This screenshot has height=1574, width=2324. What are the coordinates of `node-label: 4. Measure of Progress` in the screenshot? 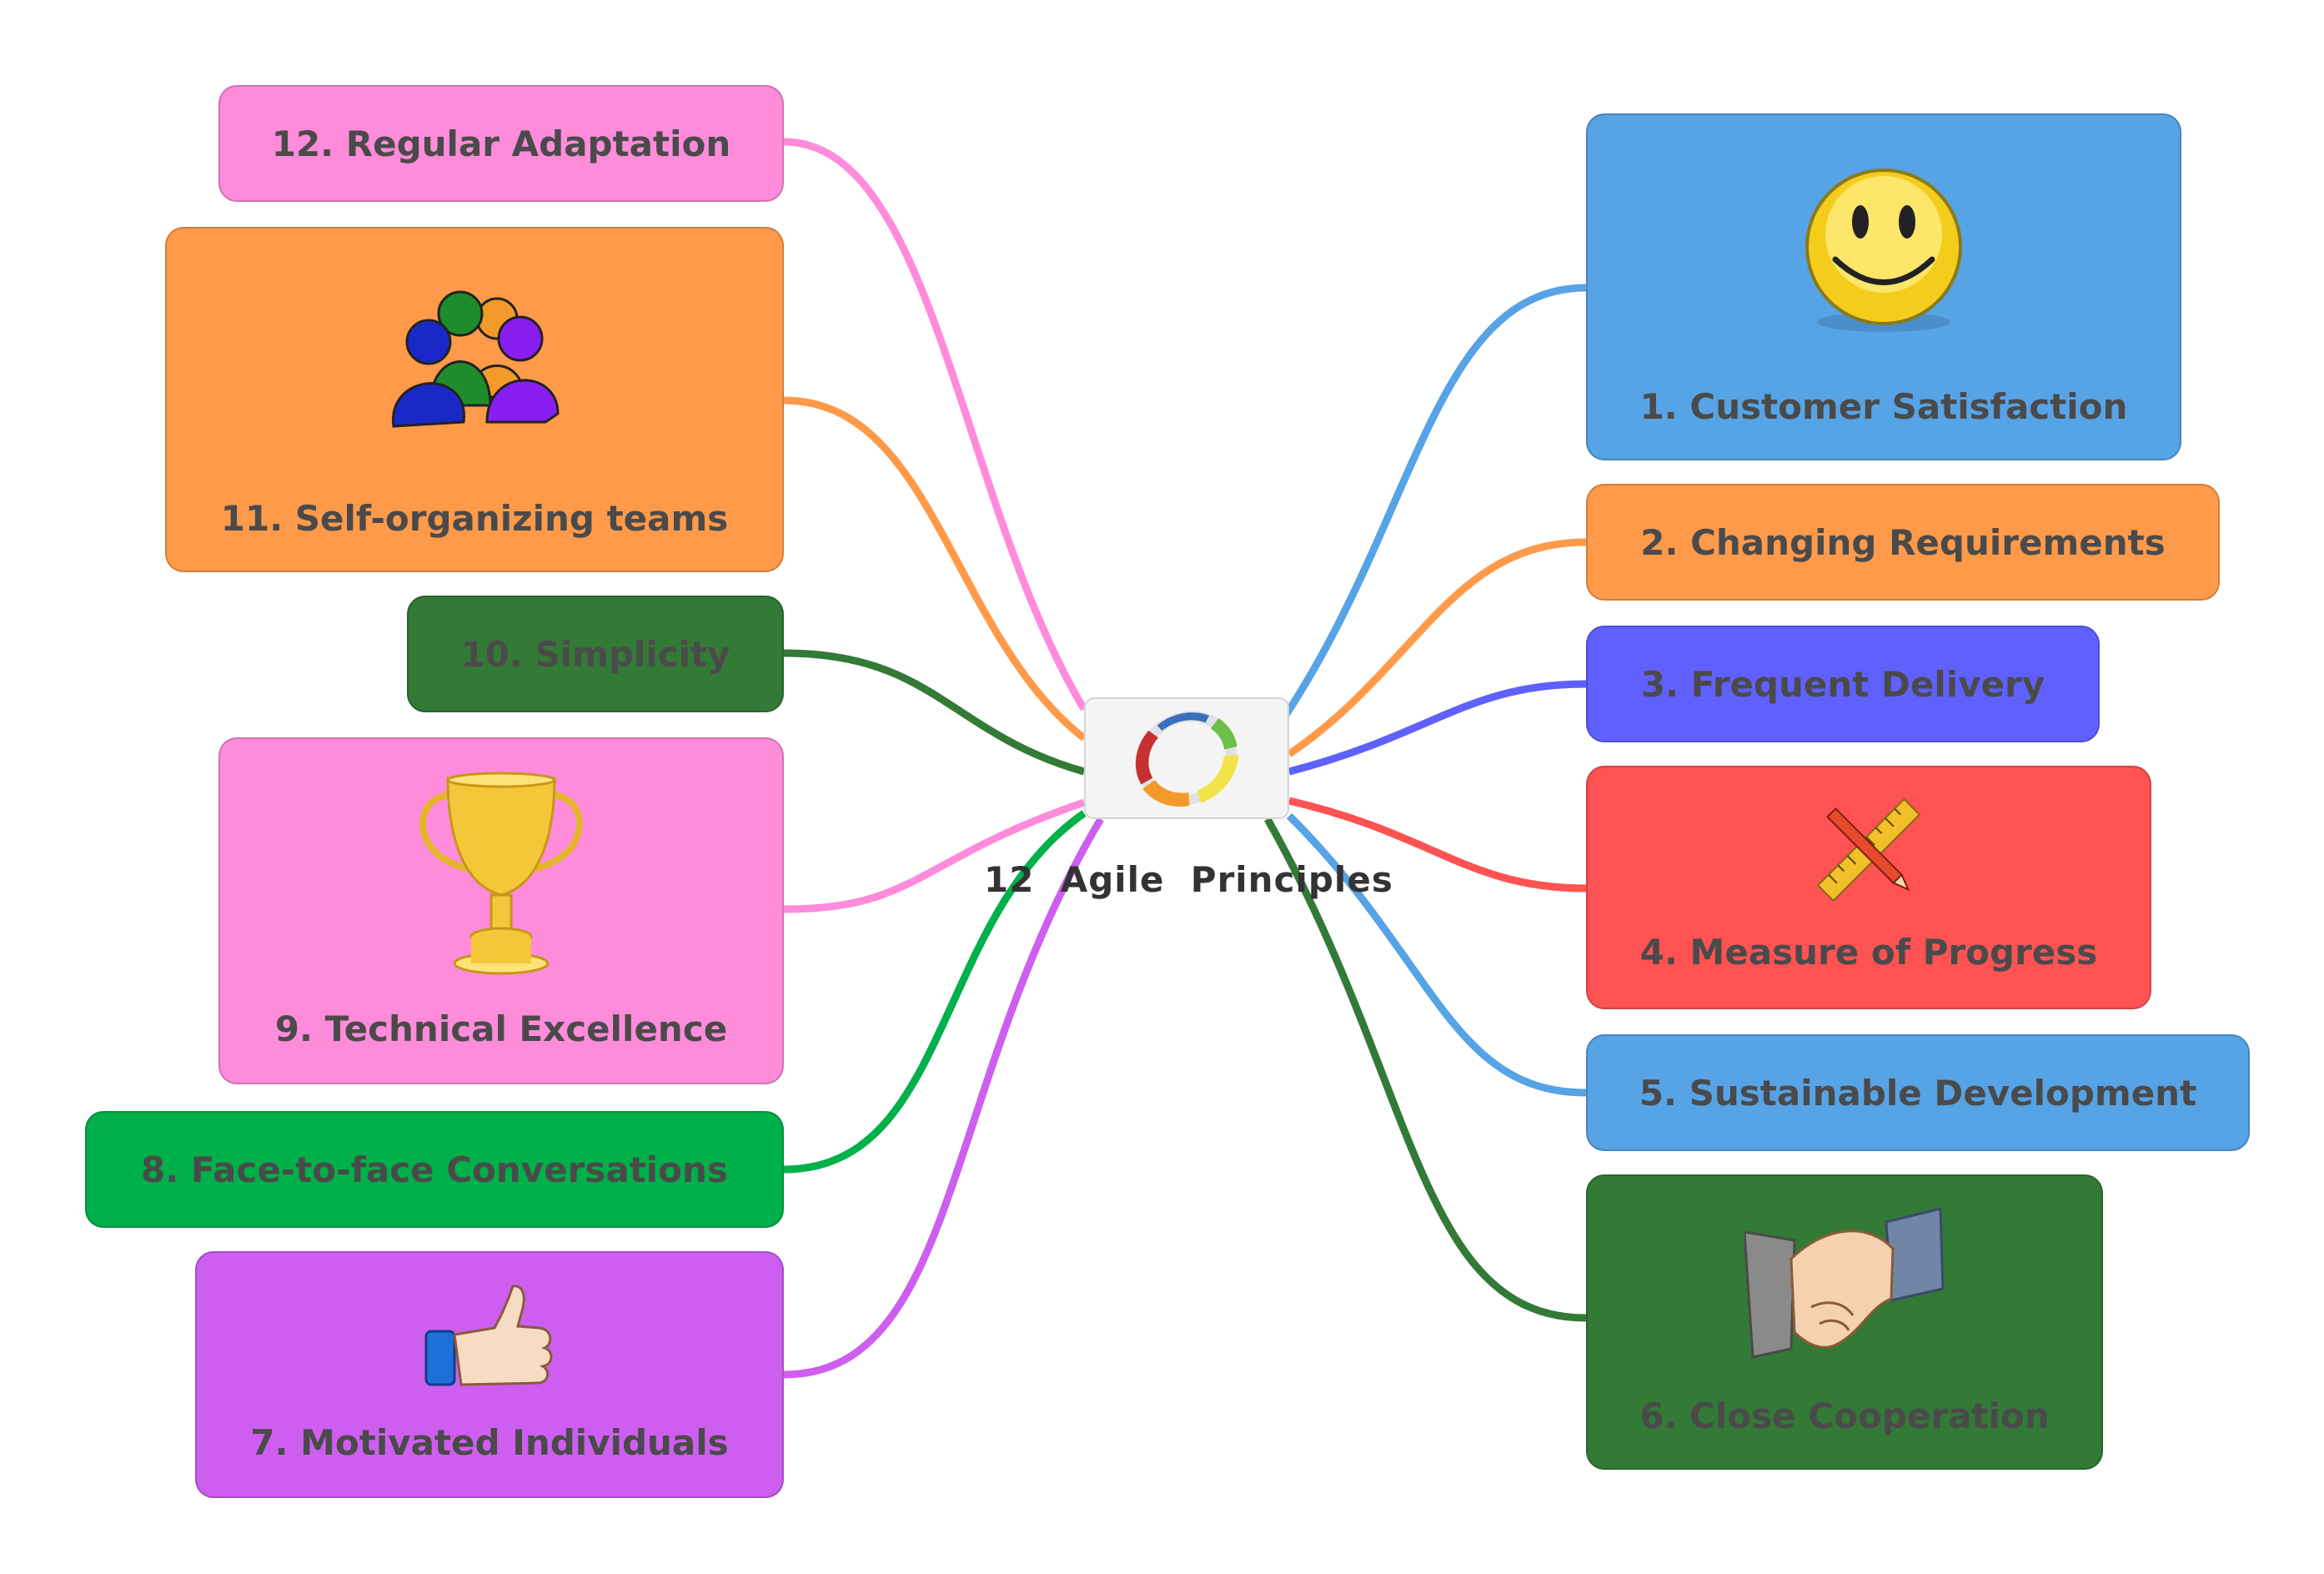 It's located at (1869, 952).